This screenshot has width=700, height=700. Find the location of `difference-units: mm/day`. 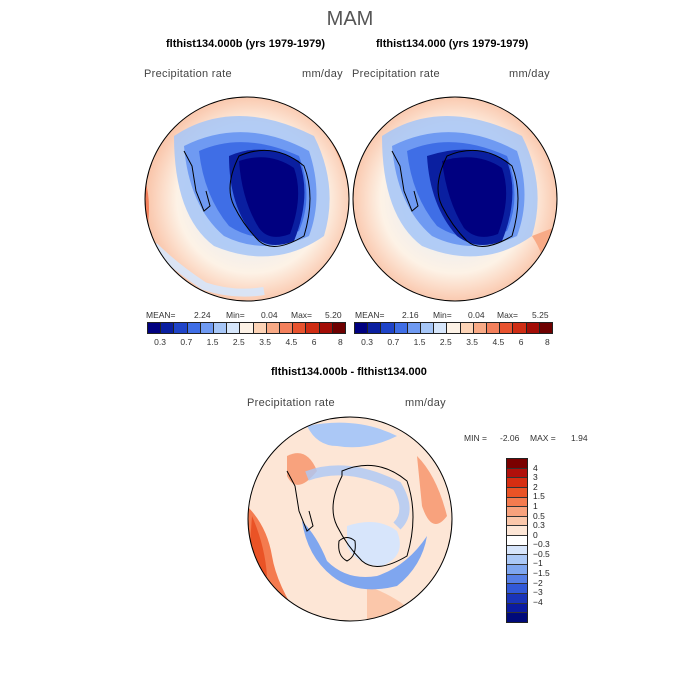

difference-units: mm/day is located at coordinates (425, 403).